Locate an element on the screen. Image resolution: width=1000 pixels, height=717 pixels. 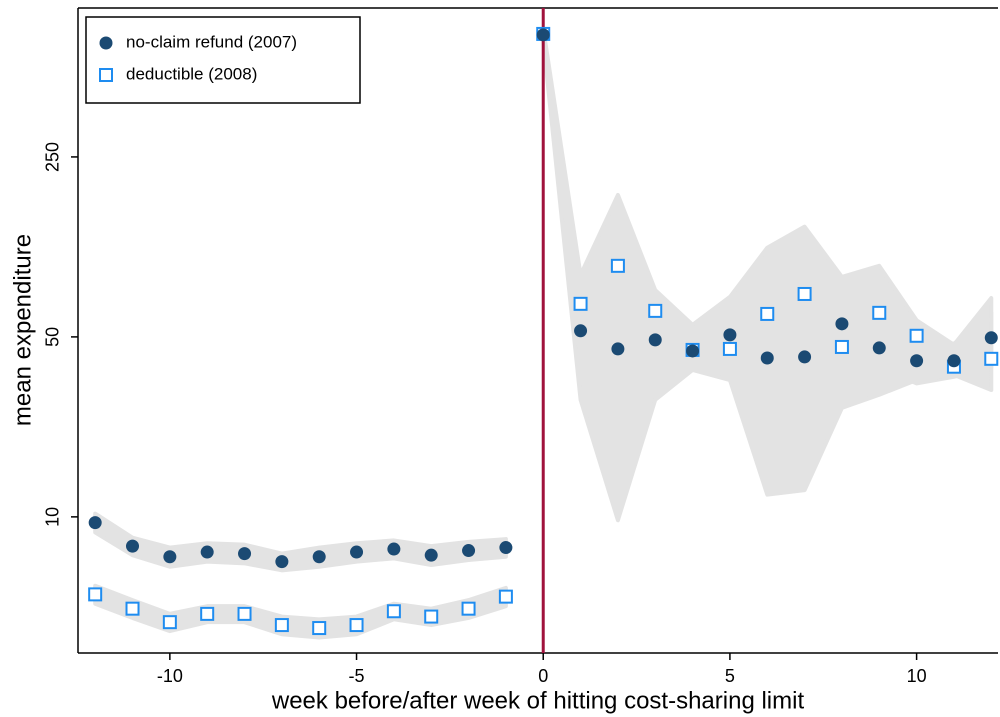
legend-label: no-claim refund (2007) is located at coordinates (211, 41).